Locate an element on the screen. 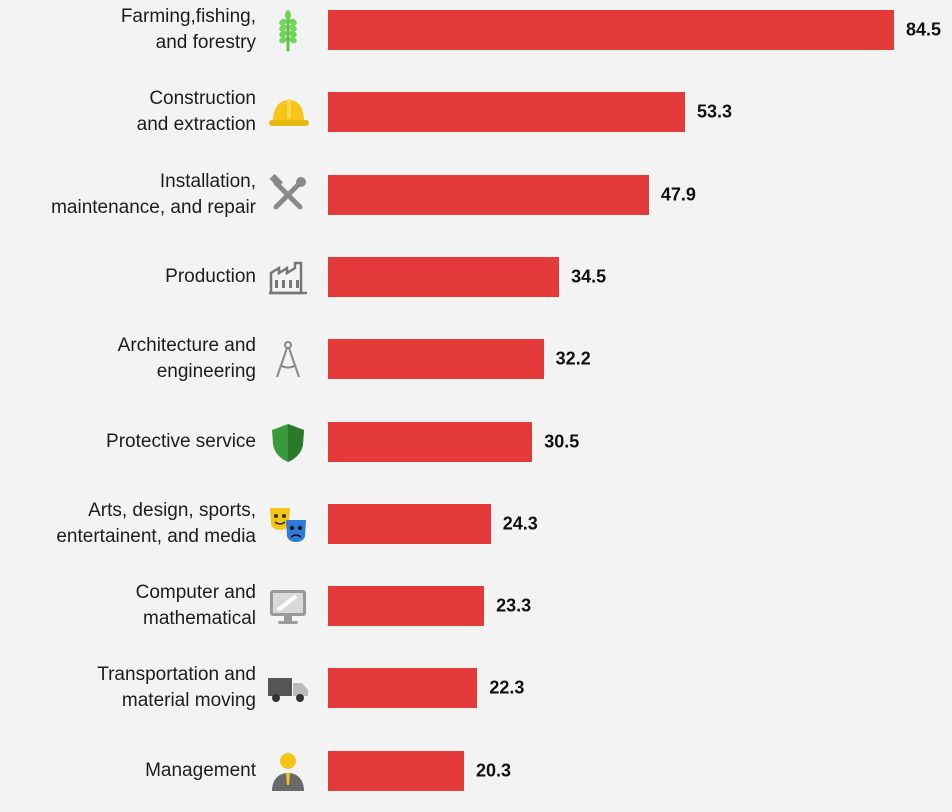  value-label: 22.3 is located at coordinates (507, 687).